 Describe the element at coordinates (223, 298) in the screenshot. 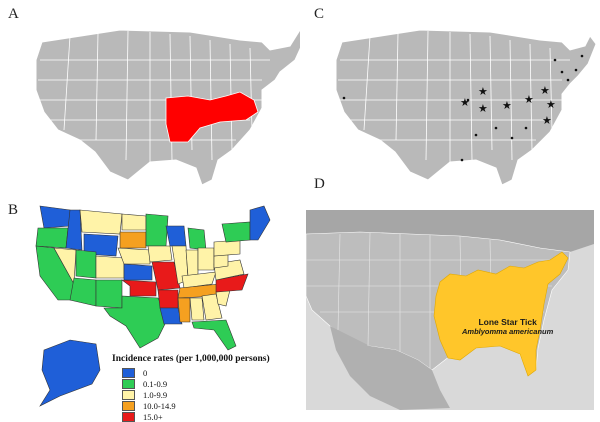

I see `state-sc` at that location.